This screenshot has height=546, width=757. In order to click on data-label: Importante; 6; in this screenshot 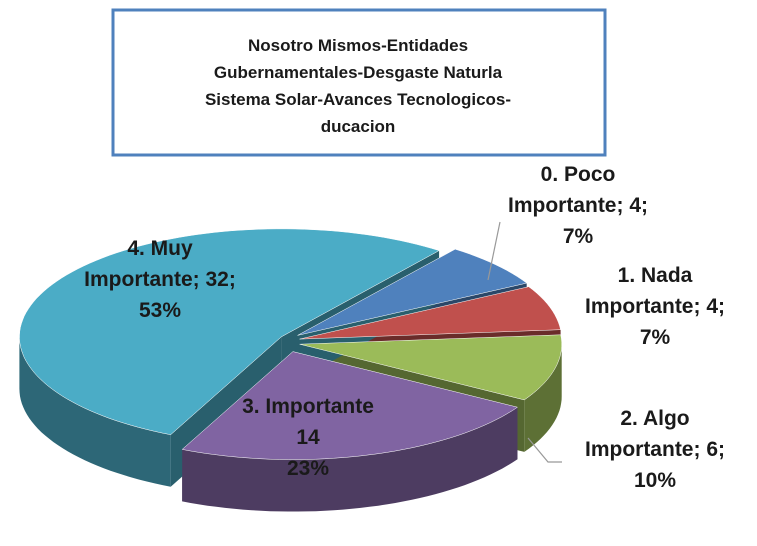, I will do `click(655, 449)`.